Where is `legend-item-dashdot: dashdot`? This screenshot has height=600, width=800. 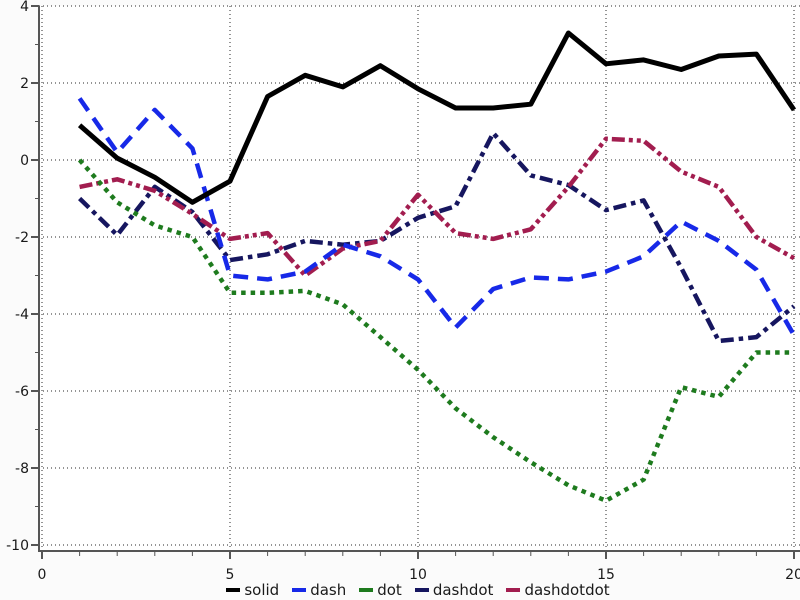 legend-item-dashdot: dashdot is located at coordinates (454, 589).